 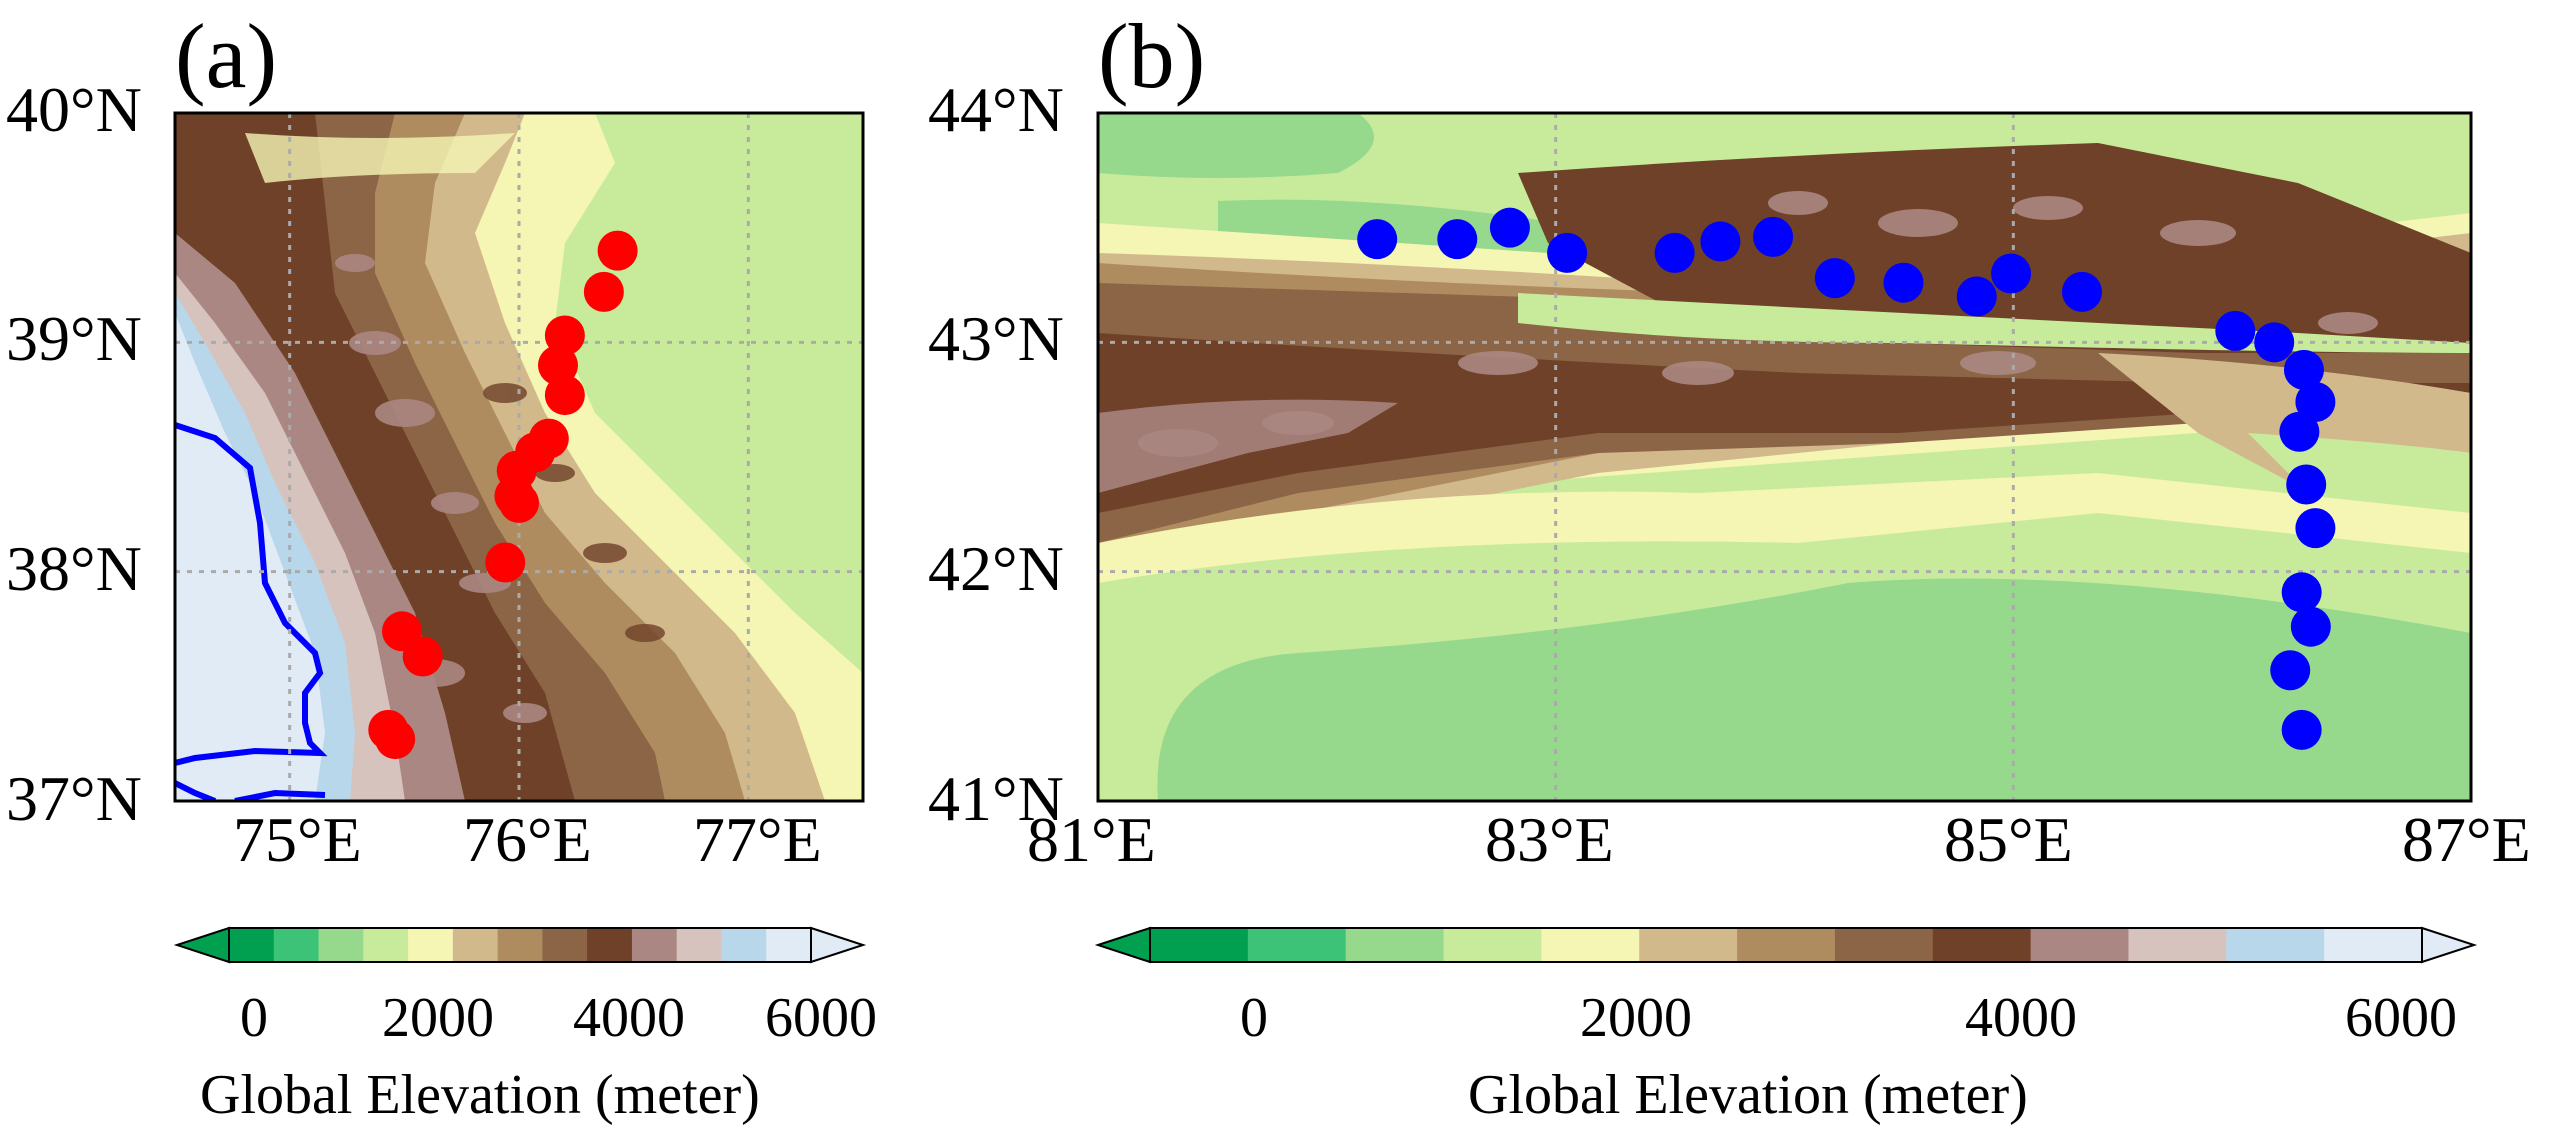 I want to click on panel-b-letter: (b), so click(x=1152, y=56).